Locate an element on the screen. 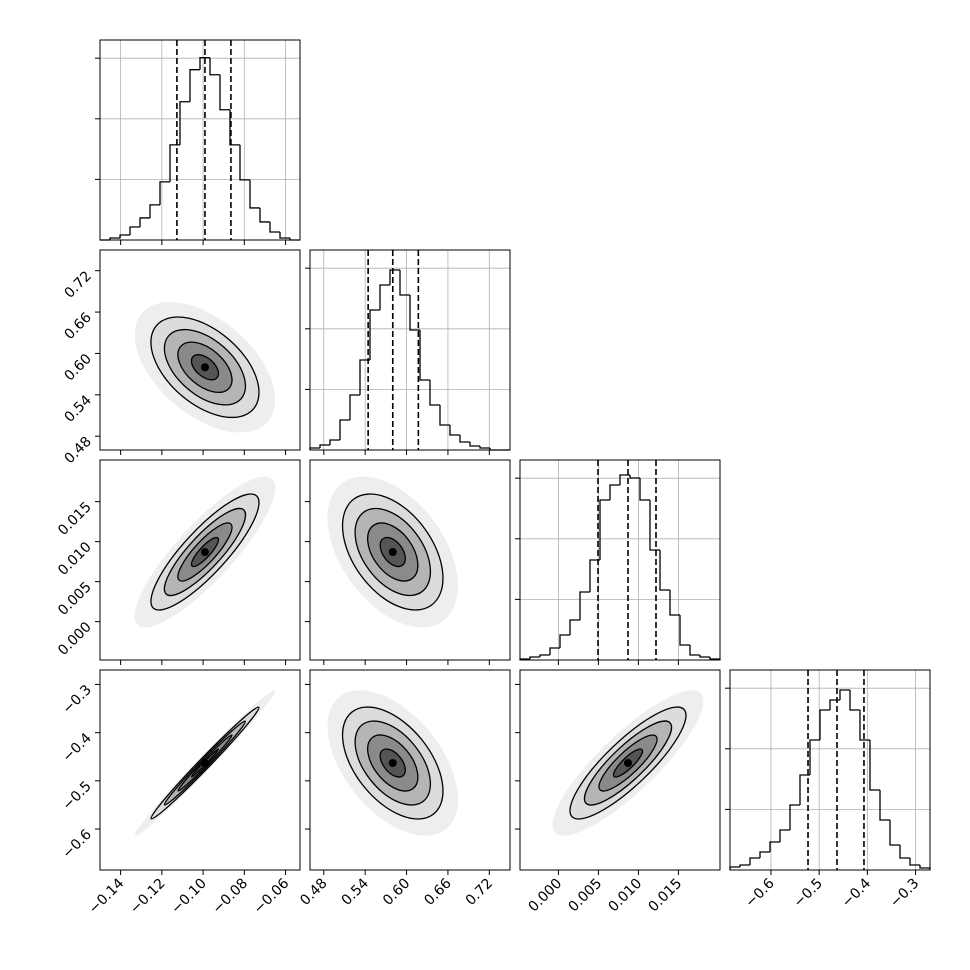  y-tick-label: −0.5 is located at coordinates (76, 795).